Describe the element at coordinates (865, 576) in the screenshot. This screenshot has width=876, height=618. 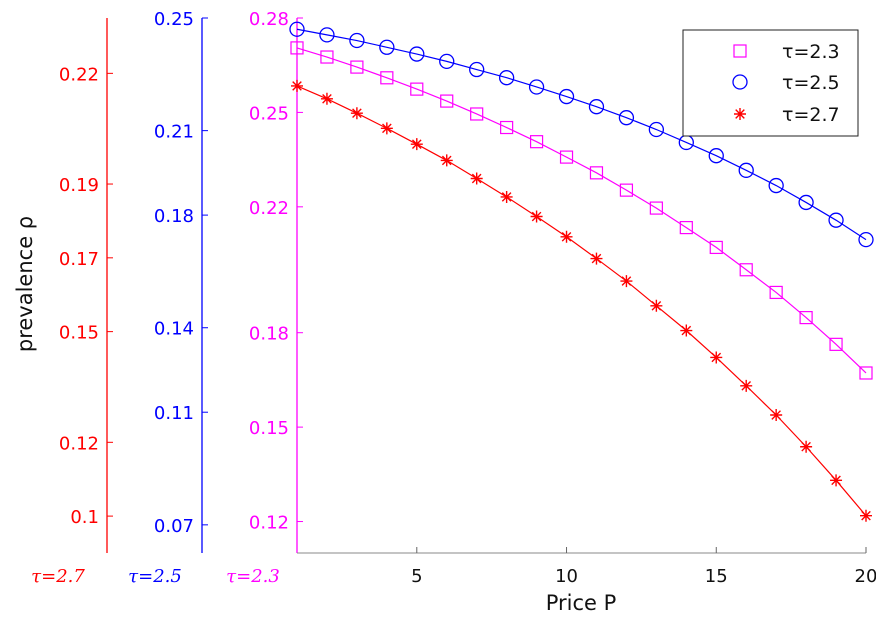
I see `x-tick-label: 20` at that location.